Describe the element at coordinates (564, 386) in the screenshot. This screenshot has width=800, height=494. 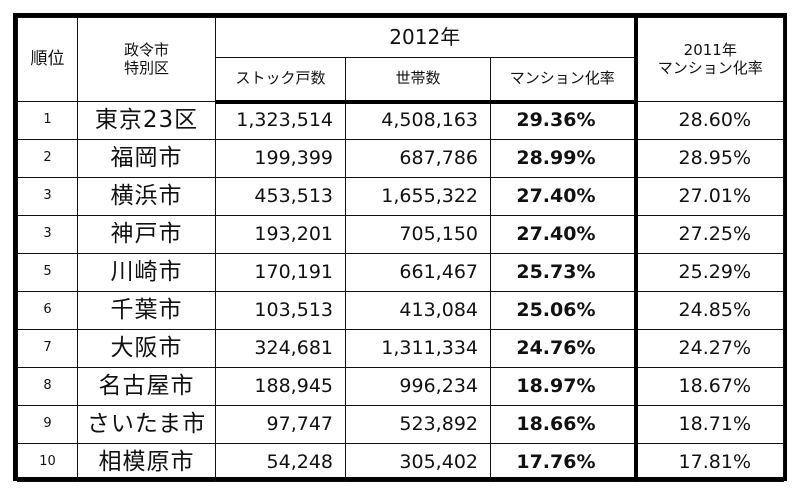
I see `rate-2012-cell: 18.97%` at that location.